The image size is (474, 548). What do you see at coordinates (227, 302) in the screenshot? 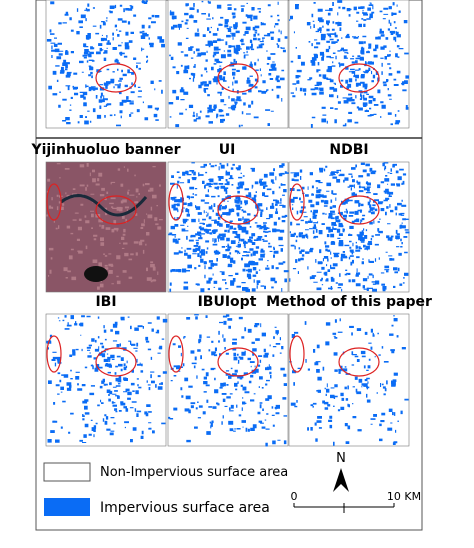
I see `panel-title: IBUIopt` at bounding box center [227, 302].